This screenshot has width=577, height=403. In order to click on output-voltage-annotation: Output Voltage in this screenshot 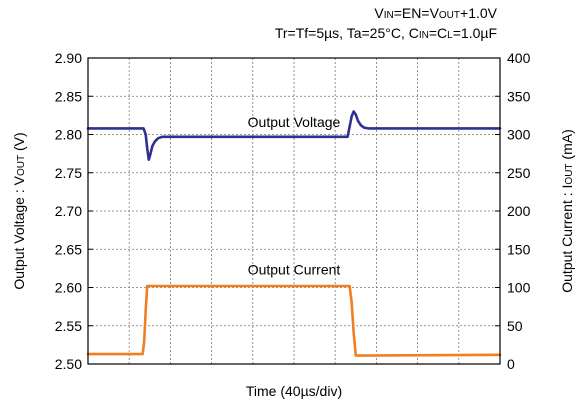, I will do `click(294, 122)`.